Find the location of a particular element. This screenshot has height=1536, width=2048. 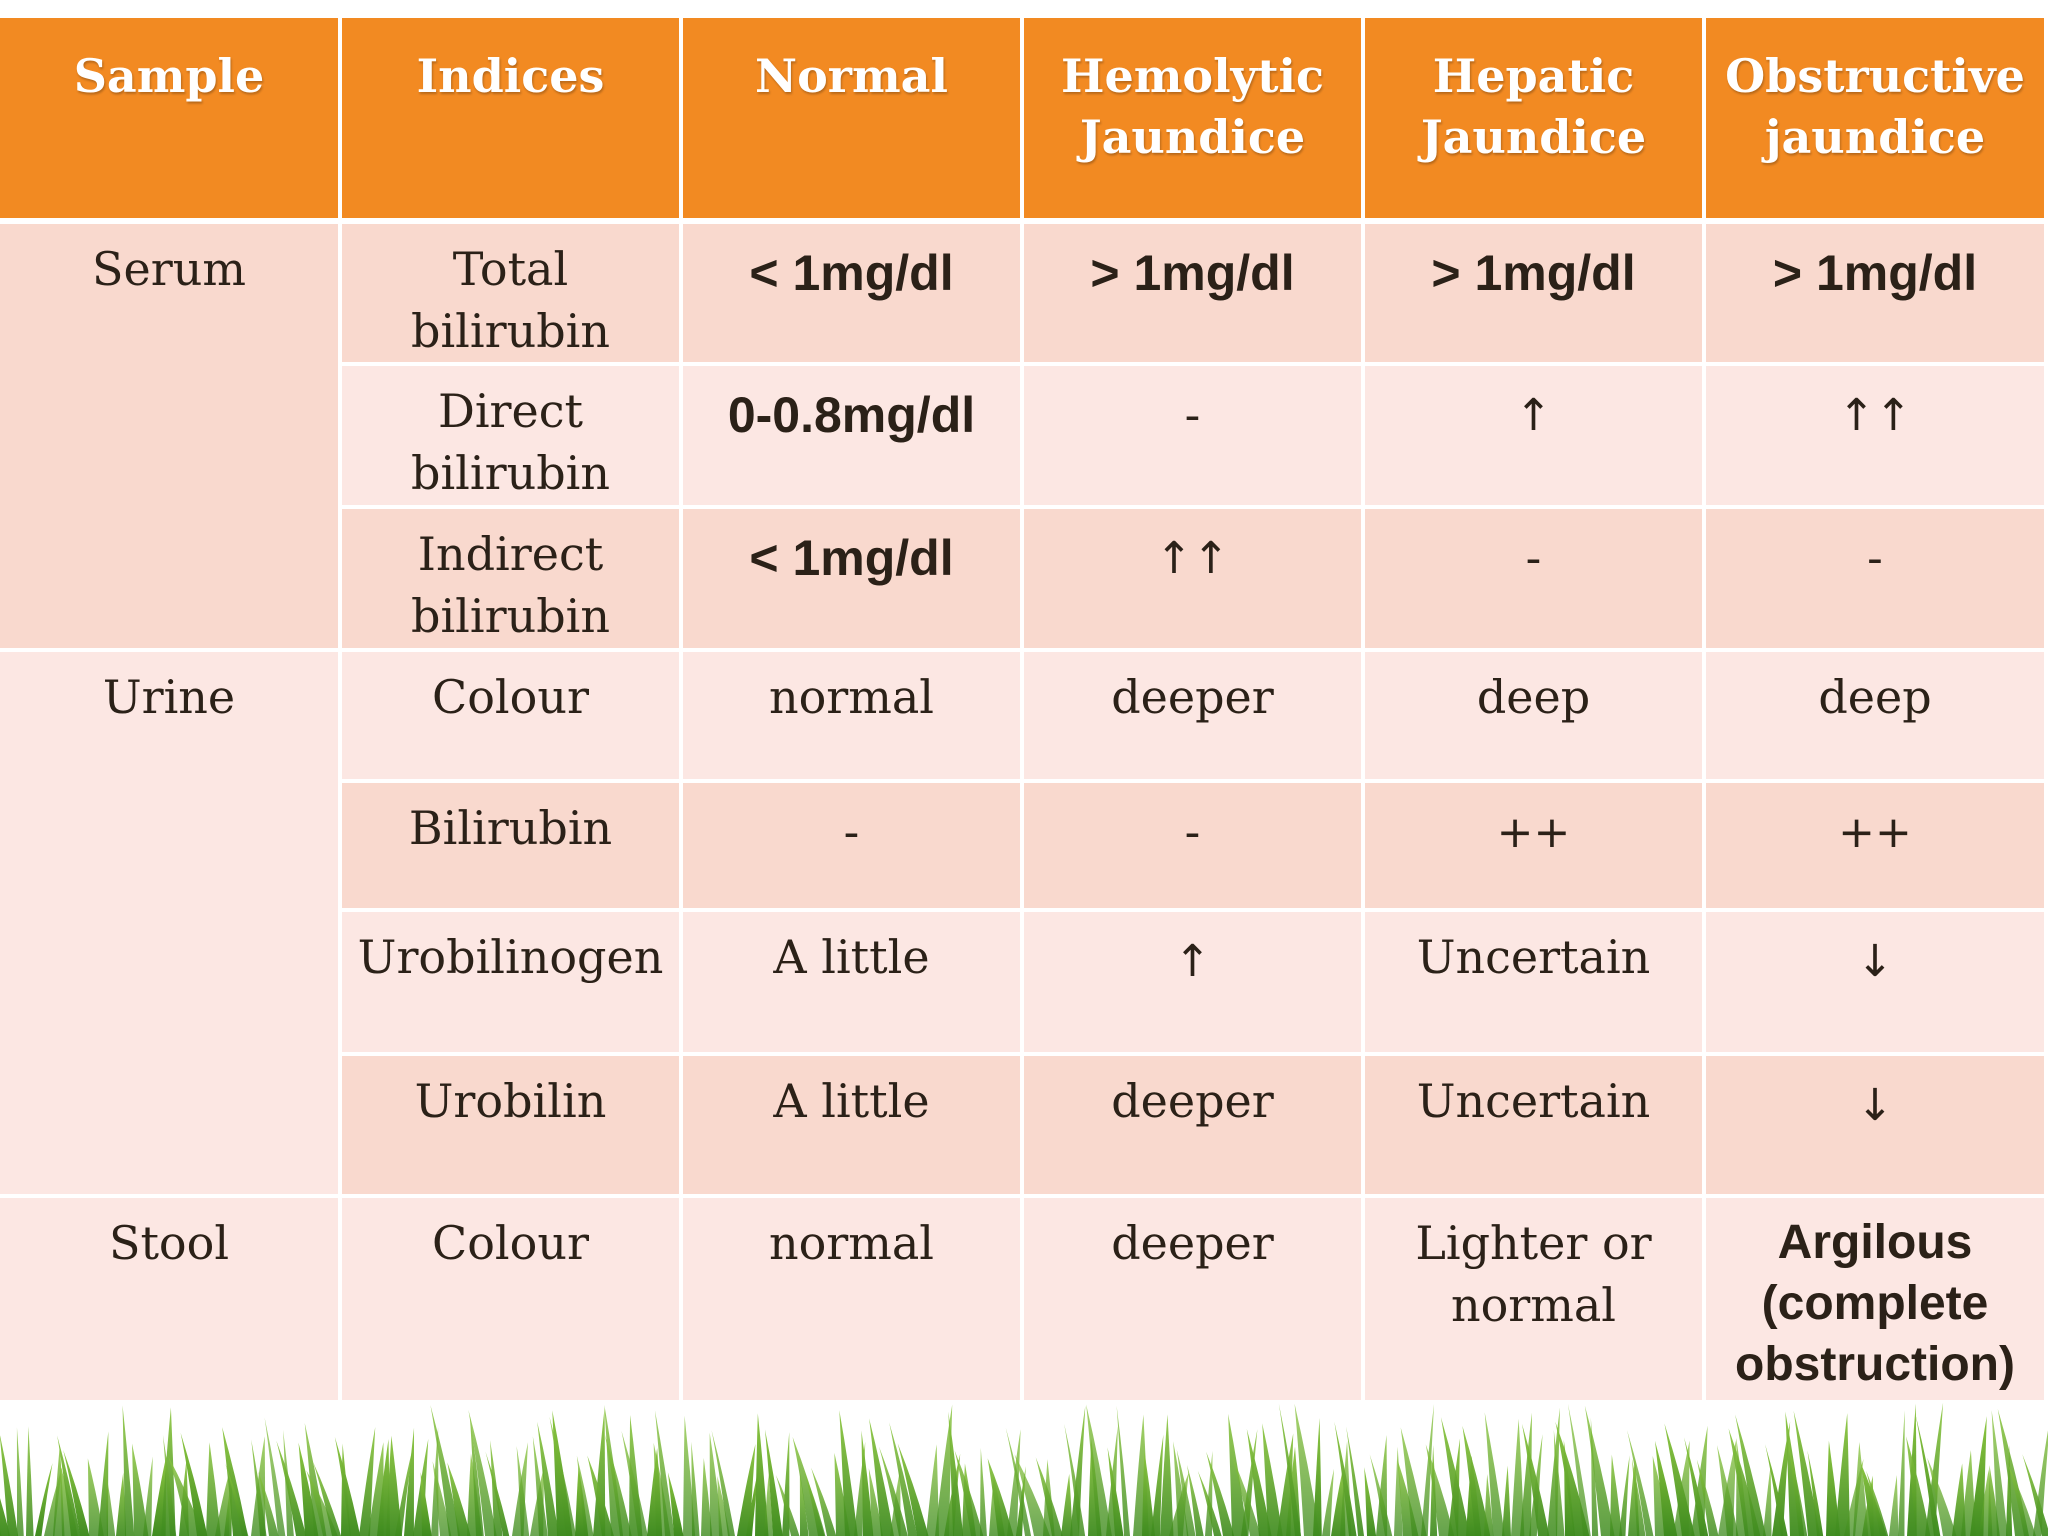

cell-normal-row3: normal is located at coordinates (851, 715).